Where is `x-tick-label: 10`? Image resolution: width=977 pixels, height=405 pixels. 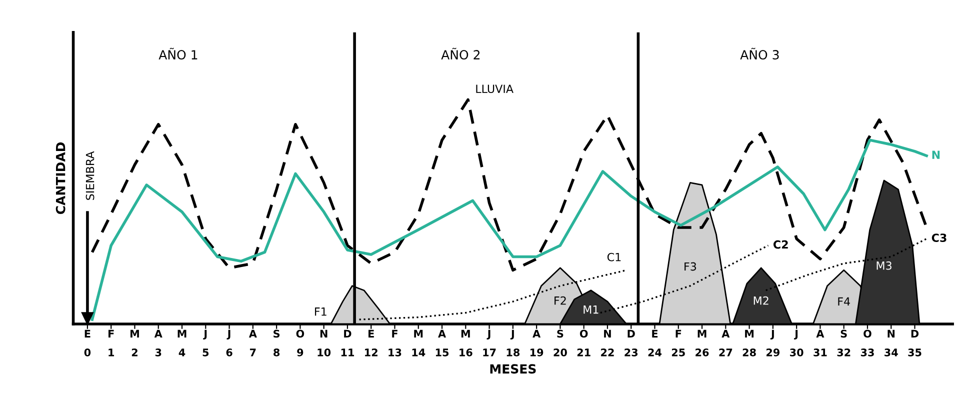 x-tick-label: 10 is located at coordinates (324, 352).